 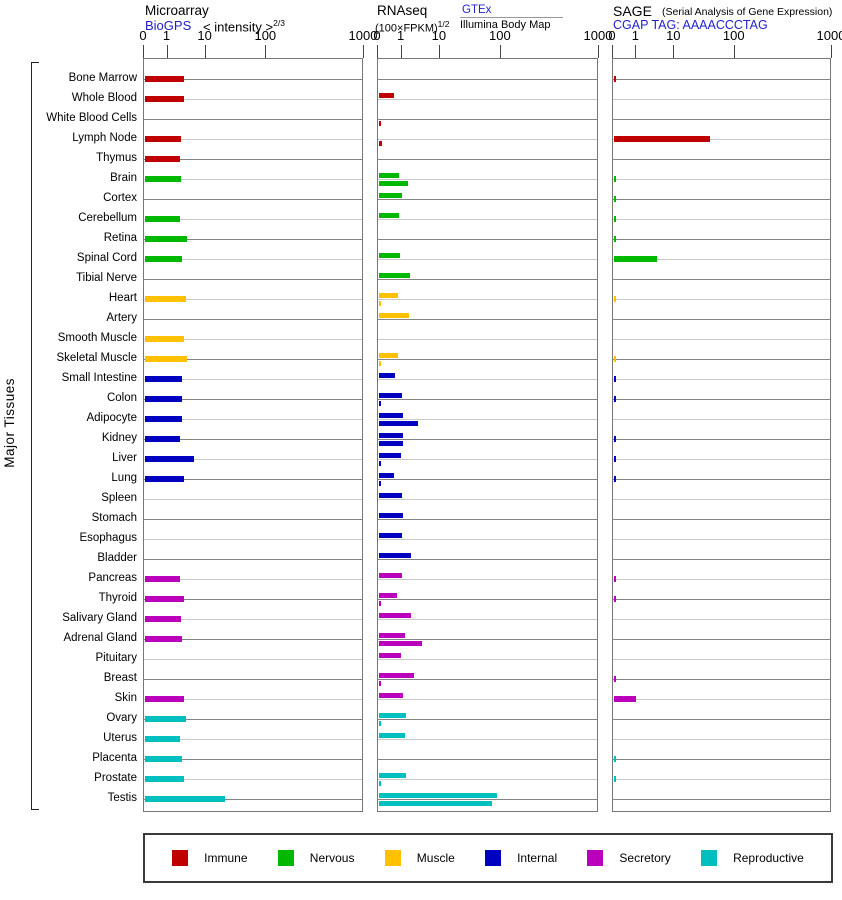 I want to click on axis-tick-label: 10, so click(x=439, y=35).